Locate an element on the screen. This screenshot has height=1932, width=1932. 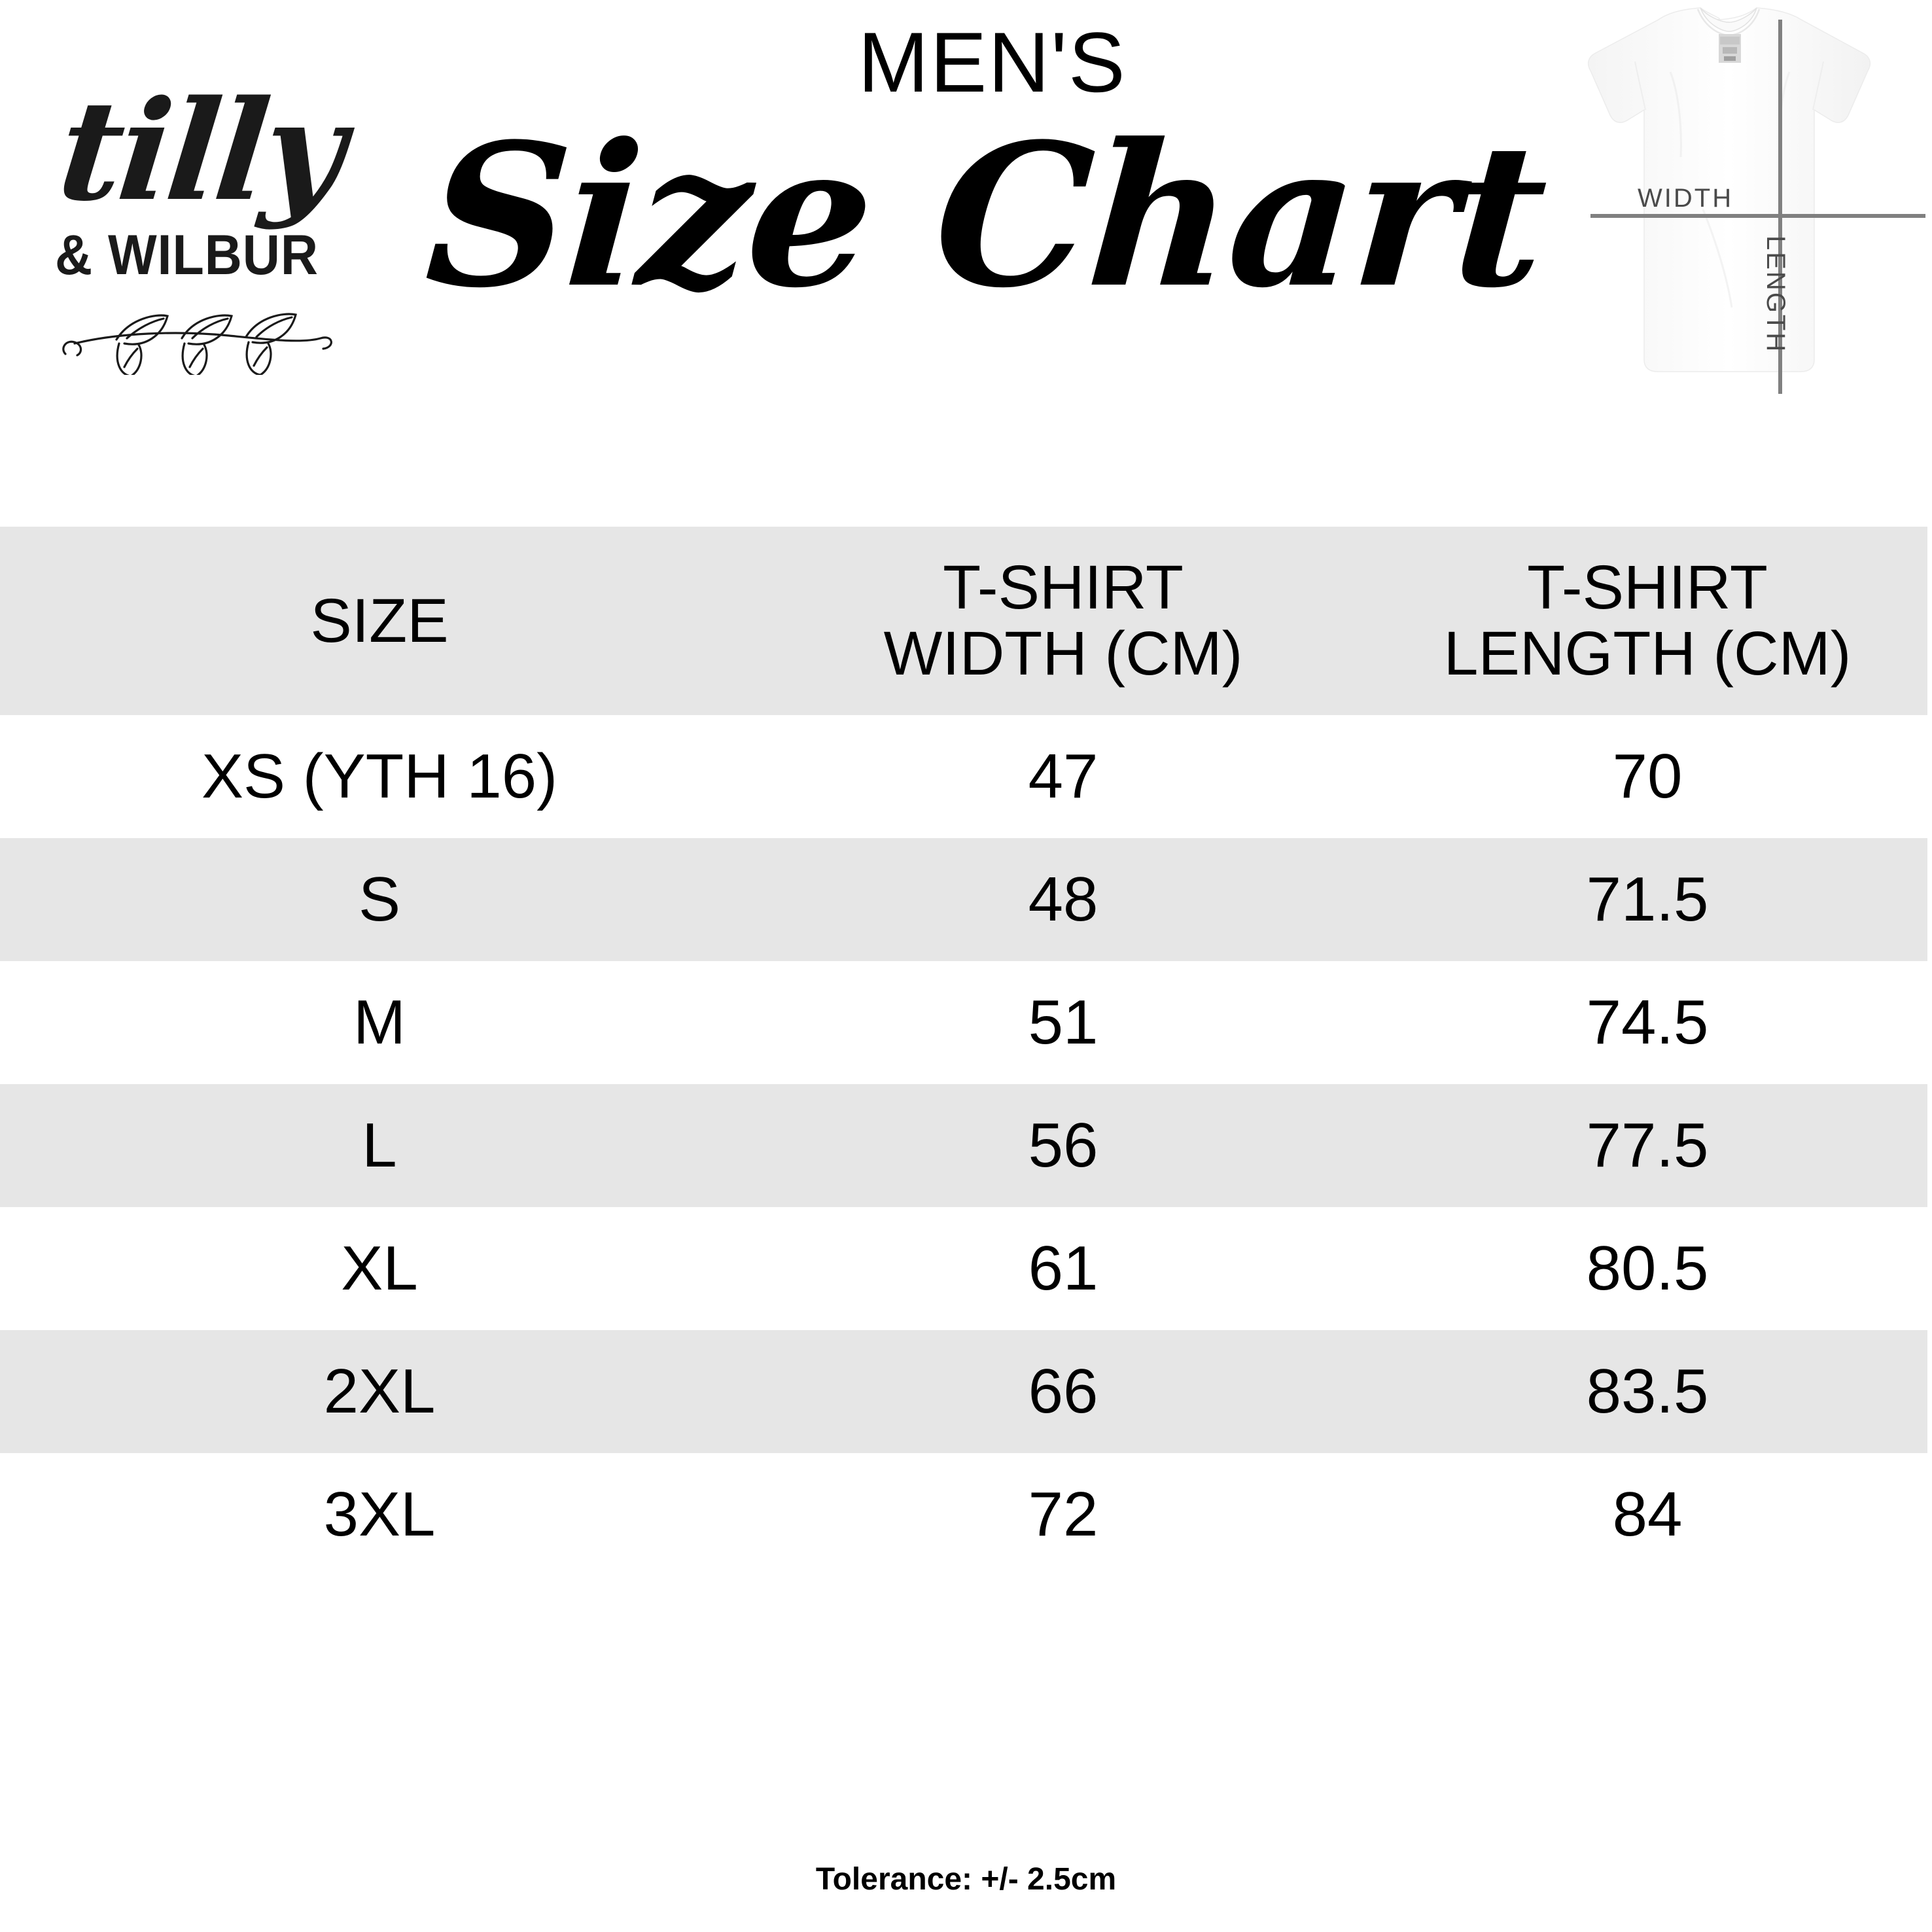
table-row: 3XL 72 84 is located at coordinates (963, 1514).